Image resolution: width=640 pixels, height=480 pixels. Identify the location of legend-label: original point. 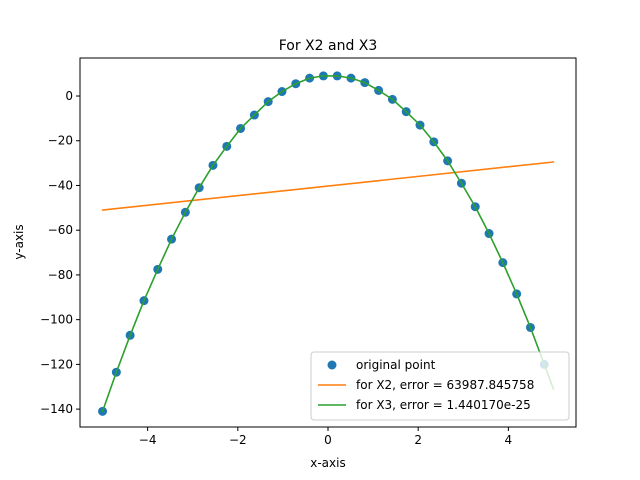
(396, 365).